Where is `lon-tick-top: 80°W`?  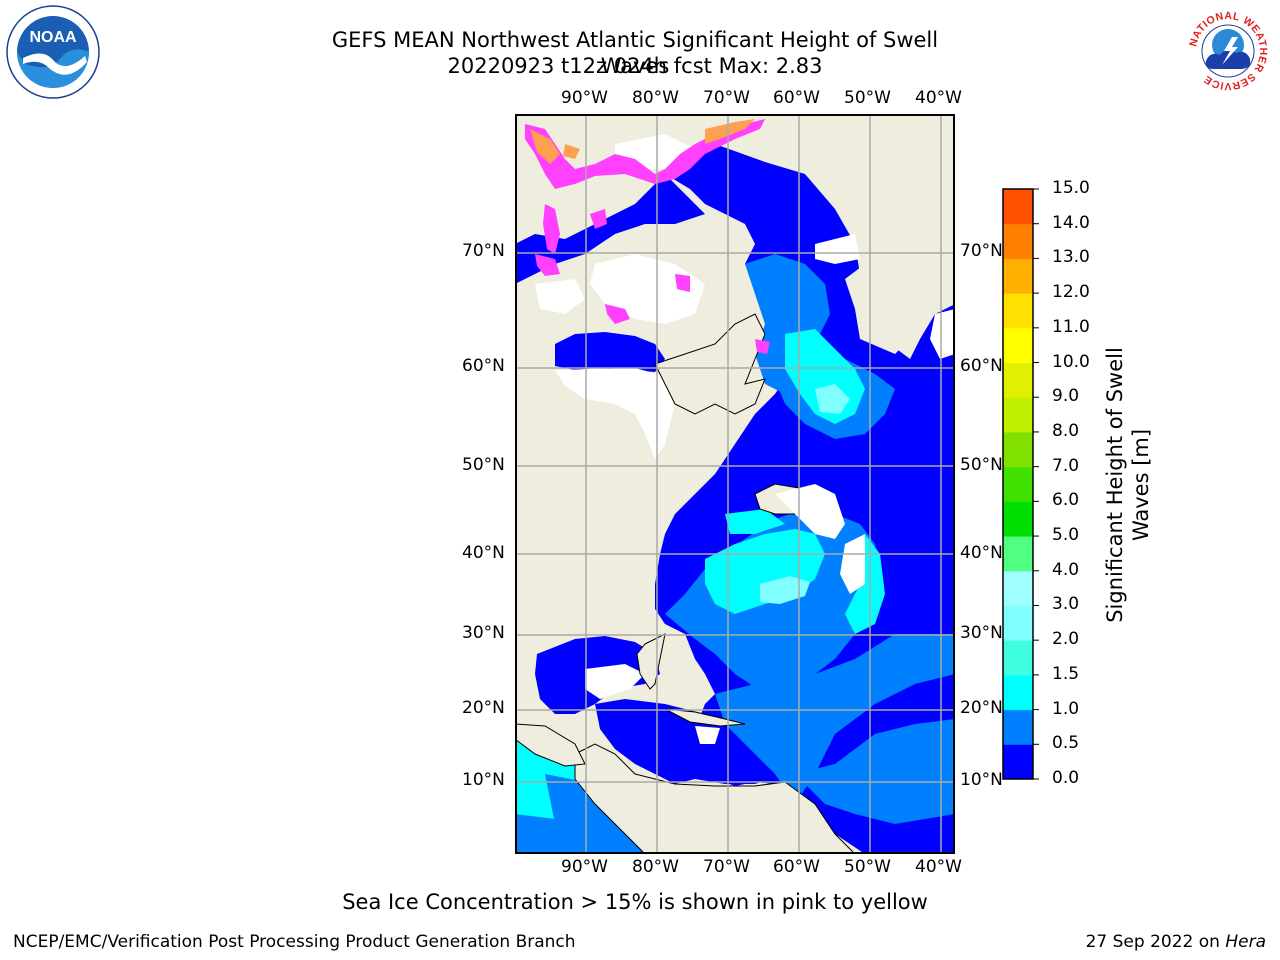
lon-tick-top: 80°W is located at coordinates (655, 98).